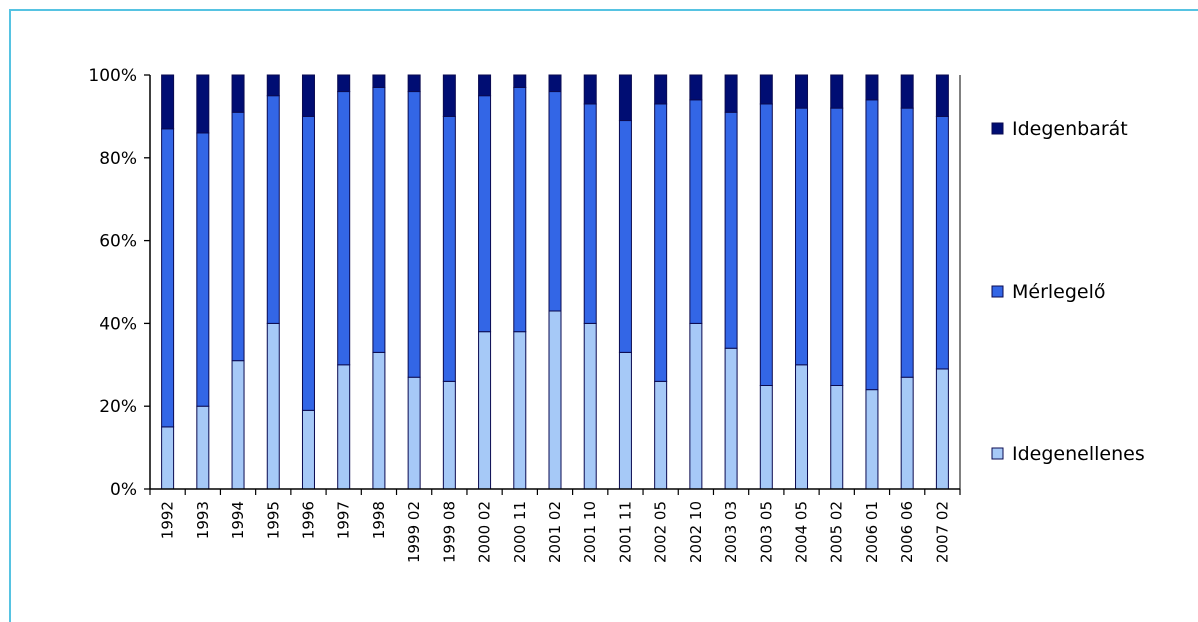 Image resolution: width=1198 pixels, height=622 pixels. I want to click on x-tick-label: 2001 10, so click(590, 532).